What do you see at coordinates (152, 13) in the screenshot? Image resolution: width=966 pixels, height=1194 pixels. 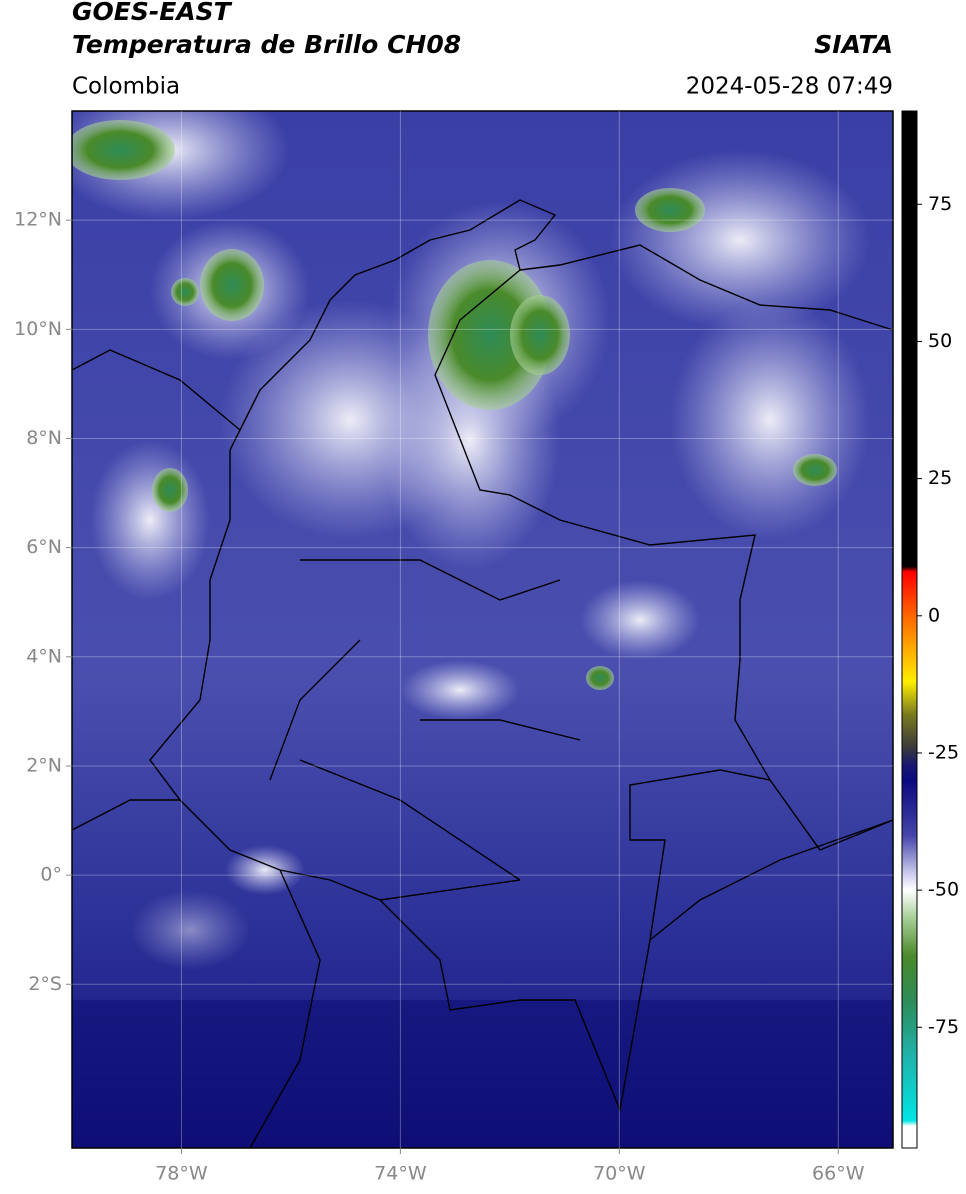 I see `title: GOES-EAST` at bounding box center [152, 13].